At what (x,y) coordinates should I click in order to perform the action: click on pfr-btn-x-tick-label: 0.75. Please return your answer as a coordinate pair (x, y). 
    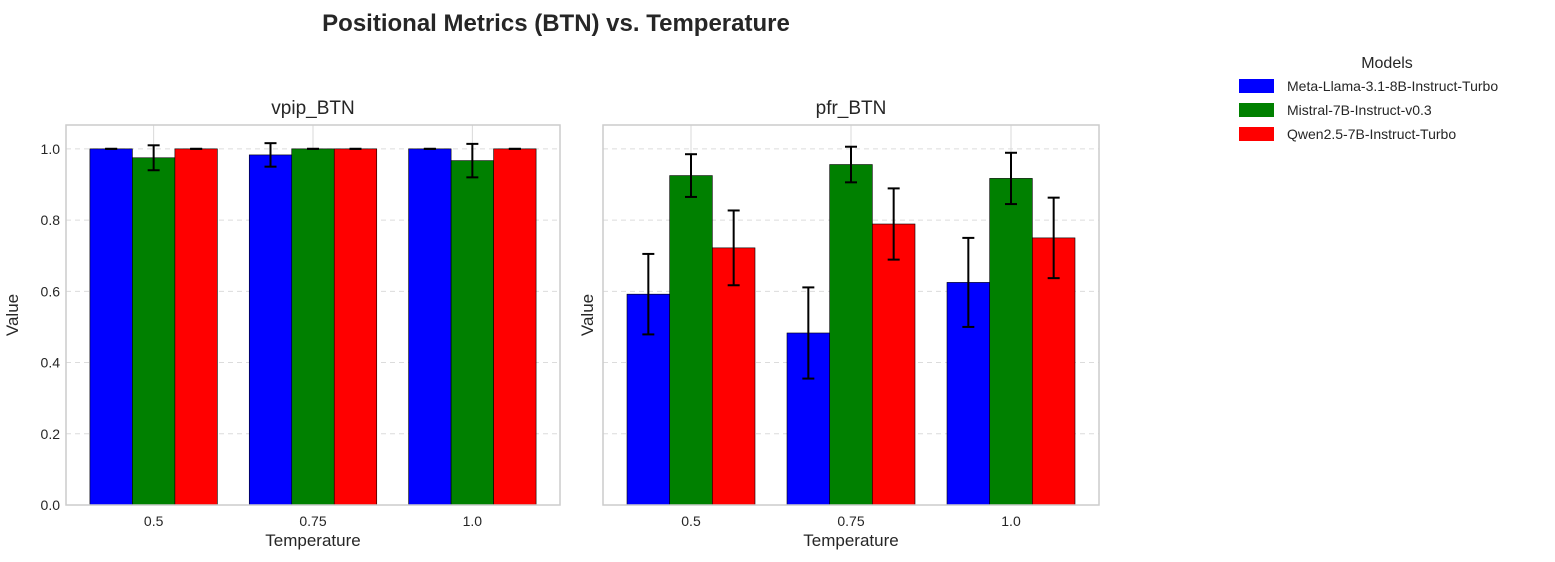
    Looking at the image, I should click on (850, 521).